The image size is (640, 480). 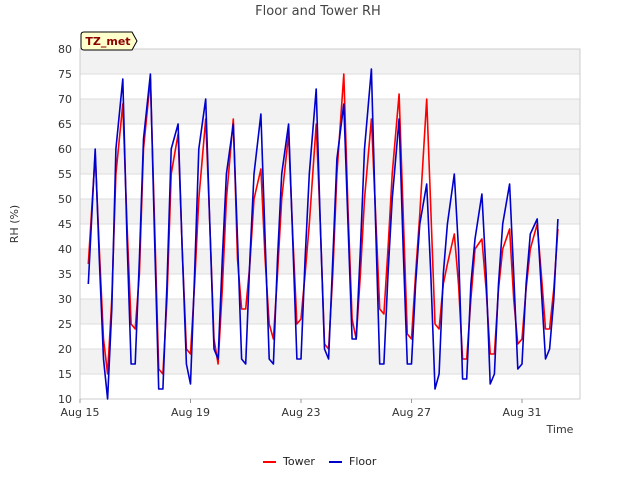 What do you see at coordinates (318, 11) in the screenshot?
I see `chart-title: Floor and Tower RH` at bounding box center [318, 11].